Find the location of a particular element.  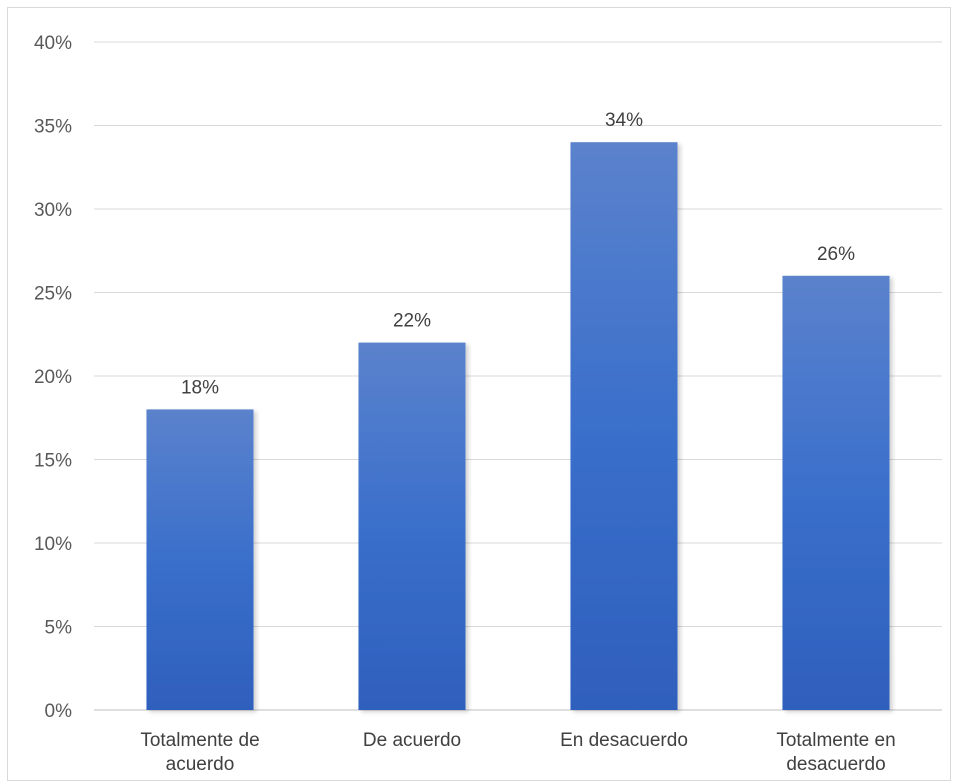

y-tick-label: 30% is located at coordinates (53, 210).